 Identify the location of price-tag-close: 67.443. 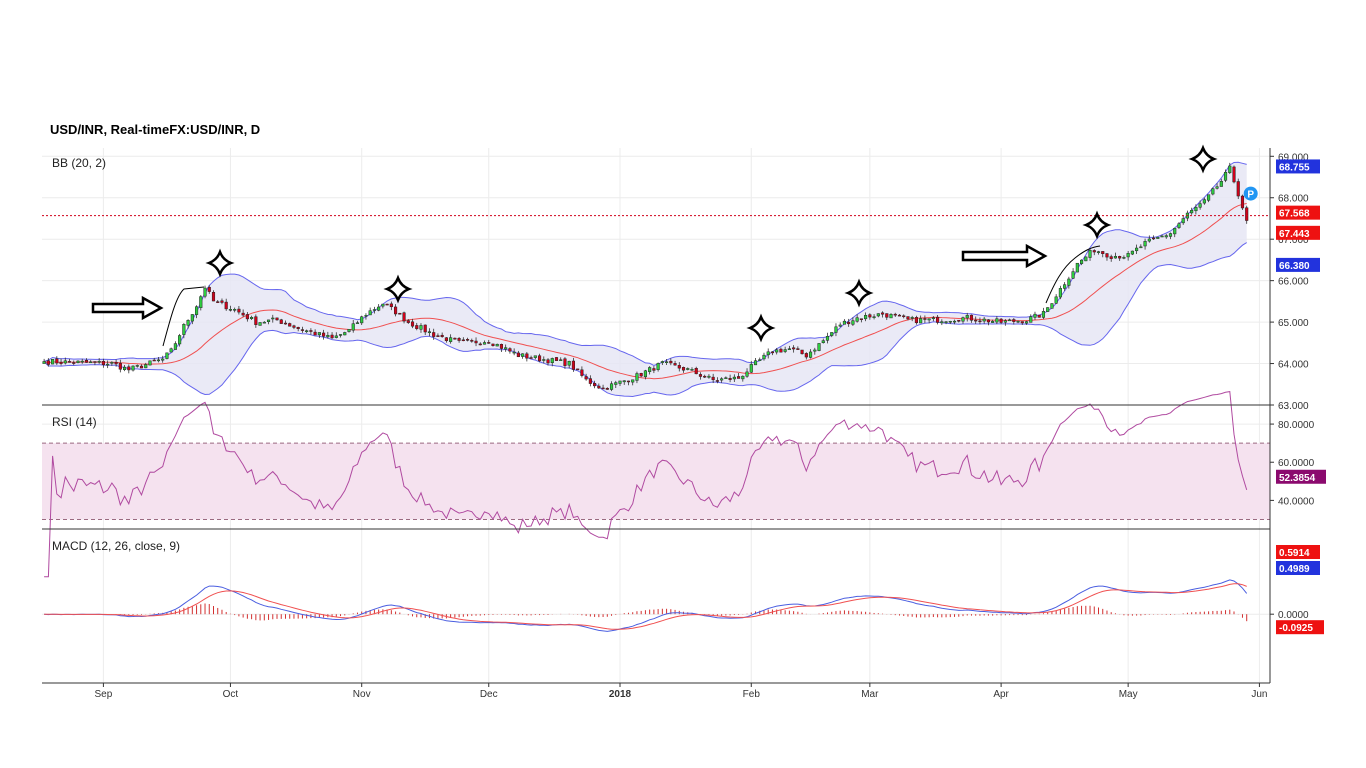
(1298, 232).